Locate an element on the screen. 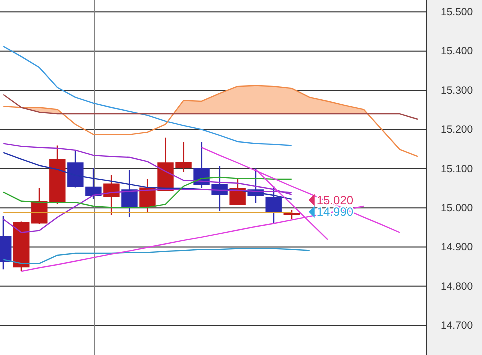  y-tick-label: 15.300 is located at coordinates (457, 90).